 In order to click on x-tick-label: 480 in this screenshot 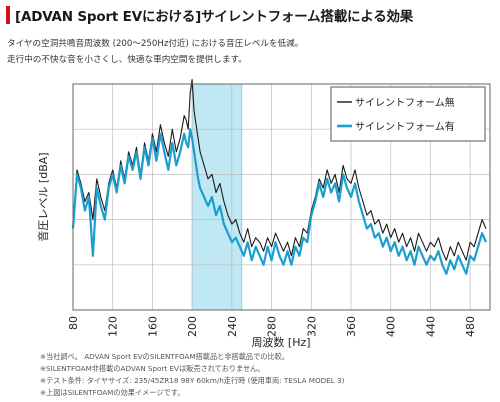, I will do `click(470, 326)`.